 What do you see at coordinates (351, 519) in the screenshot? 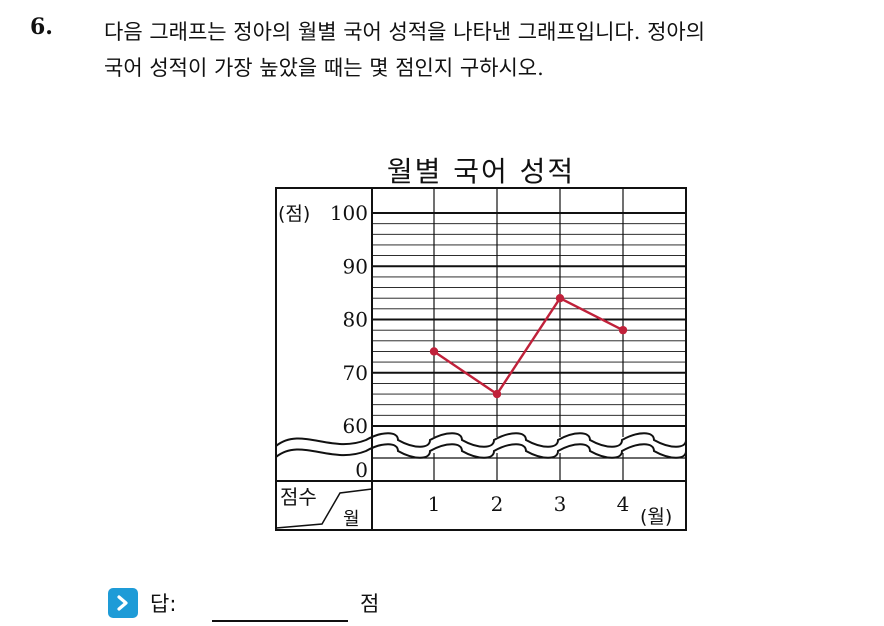
I see `corner-label-month: 월` at bounding box center [351, 519].